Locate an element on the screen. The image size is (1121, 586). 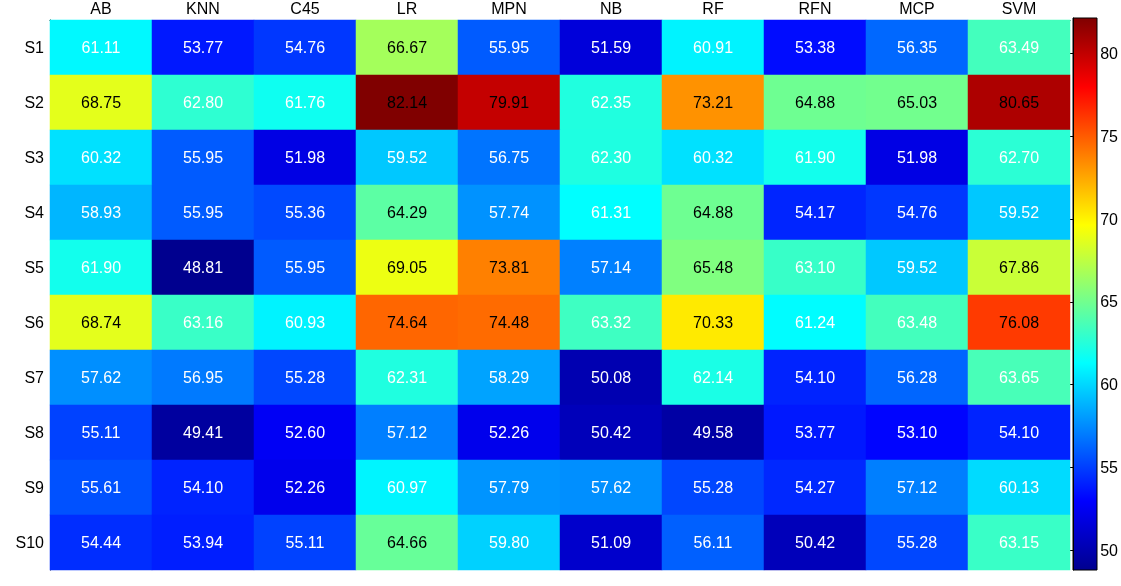
data-label: 73.81 is located at coordinates (509, 267).